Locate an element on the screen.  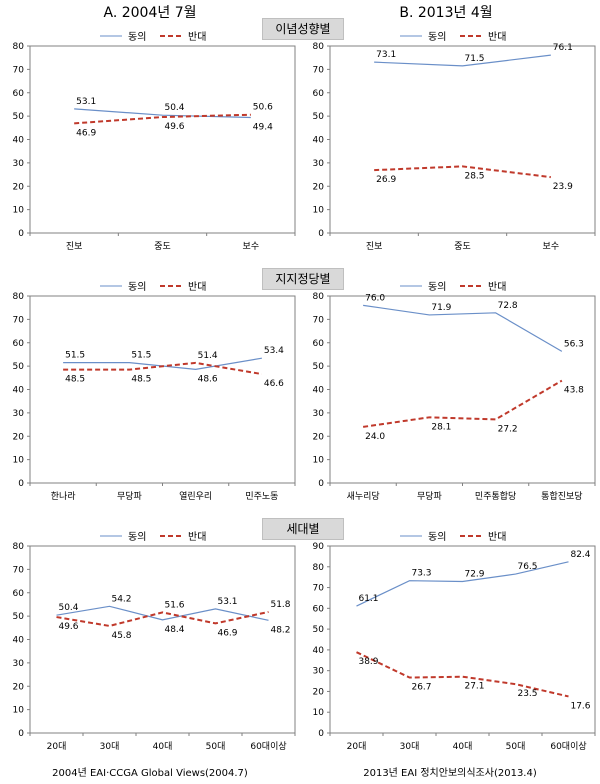
x-tick-label: 새누리당 is located at coordinates (363, 496).